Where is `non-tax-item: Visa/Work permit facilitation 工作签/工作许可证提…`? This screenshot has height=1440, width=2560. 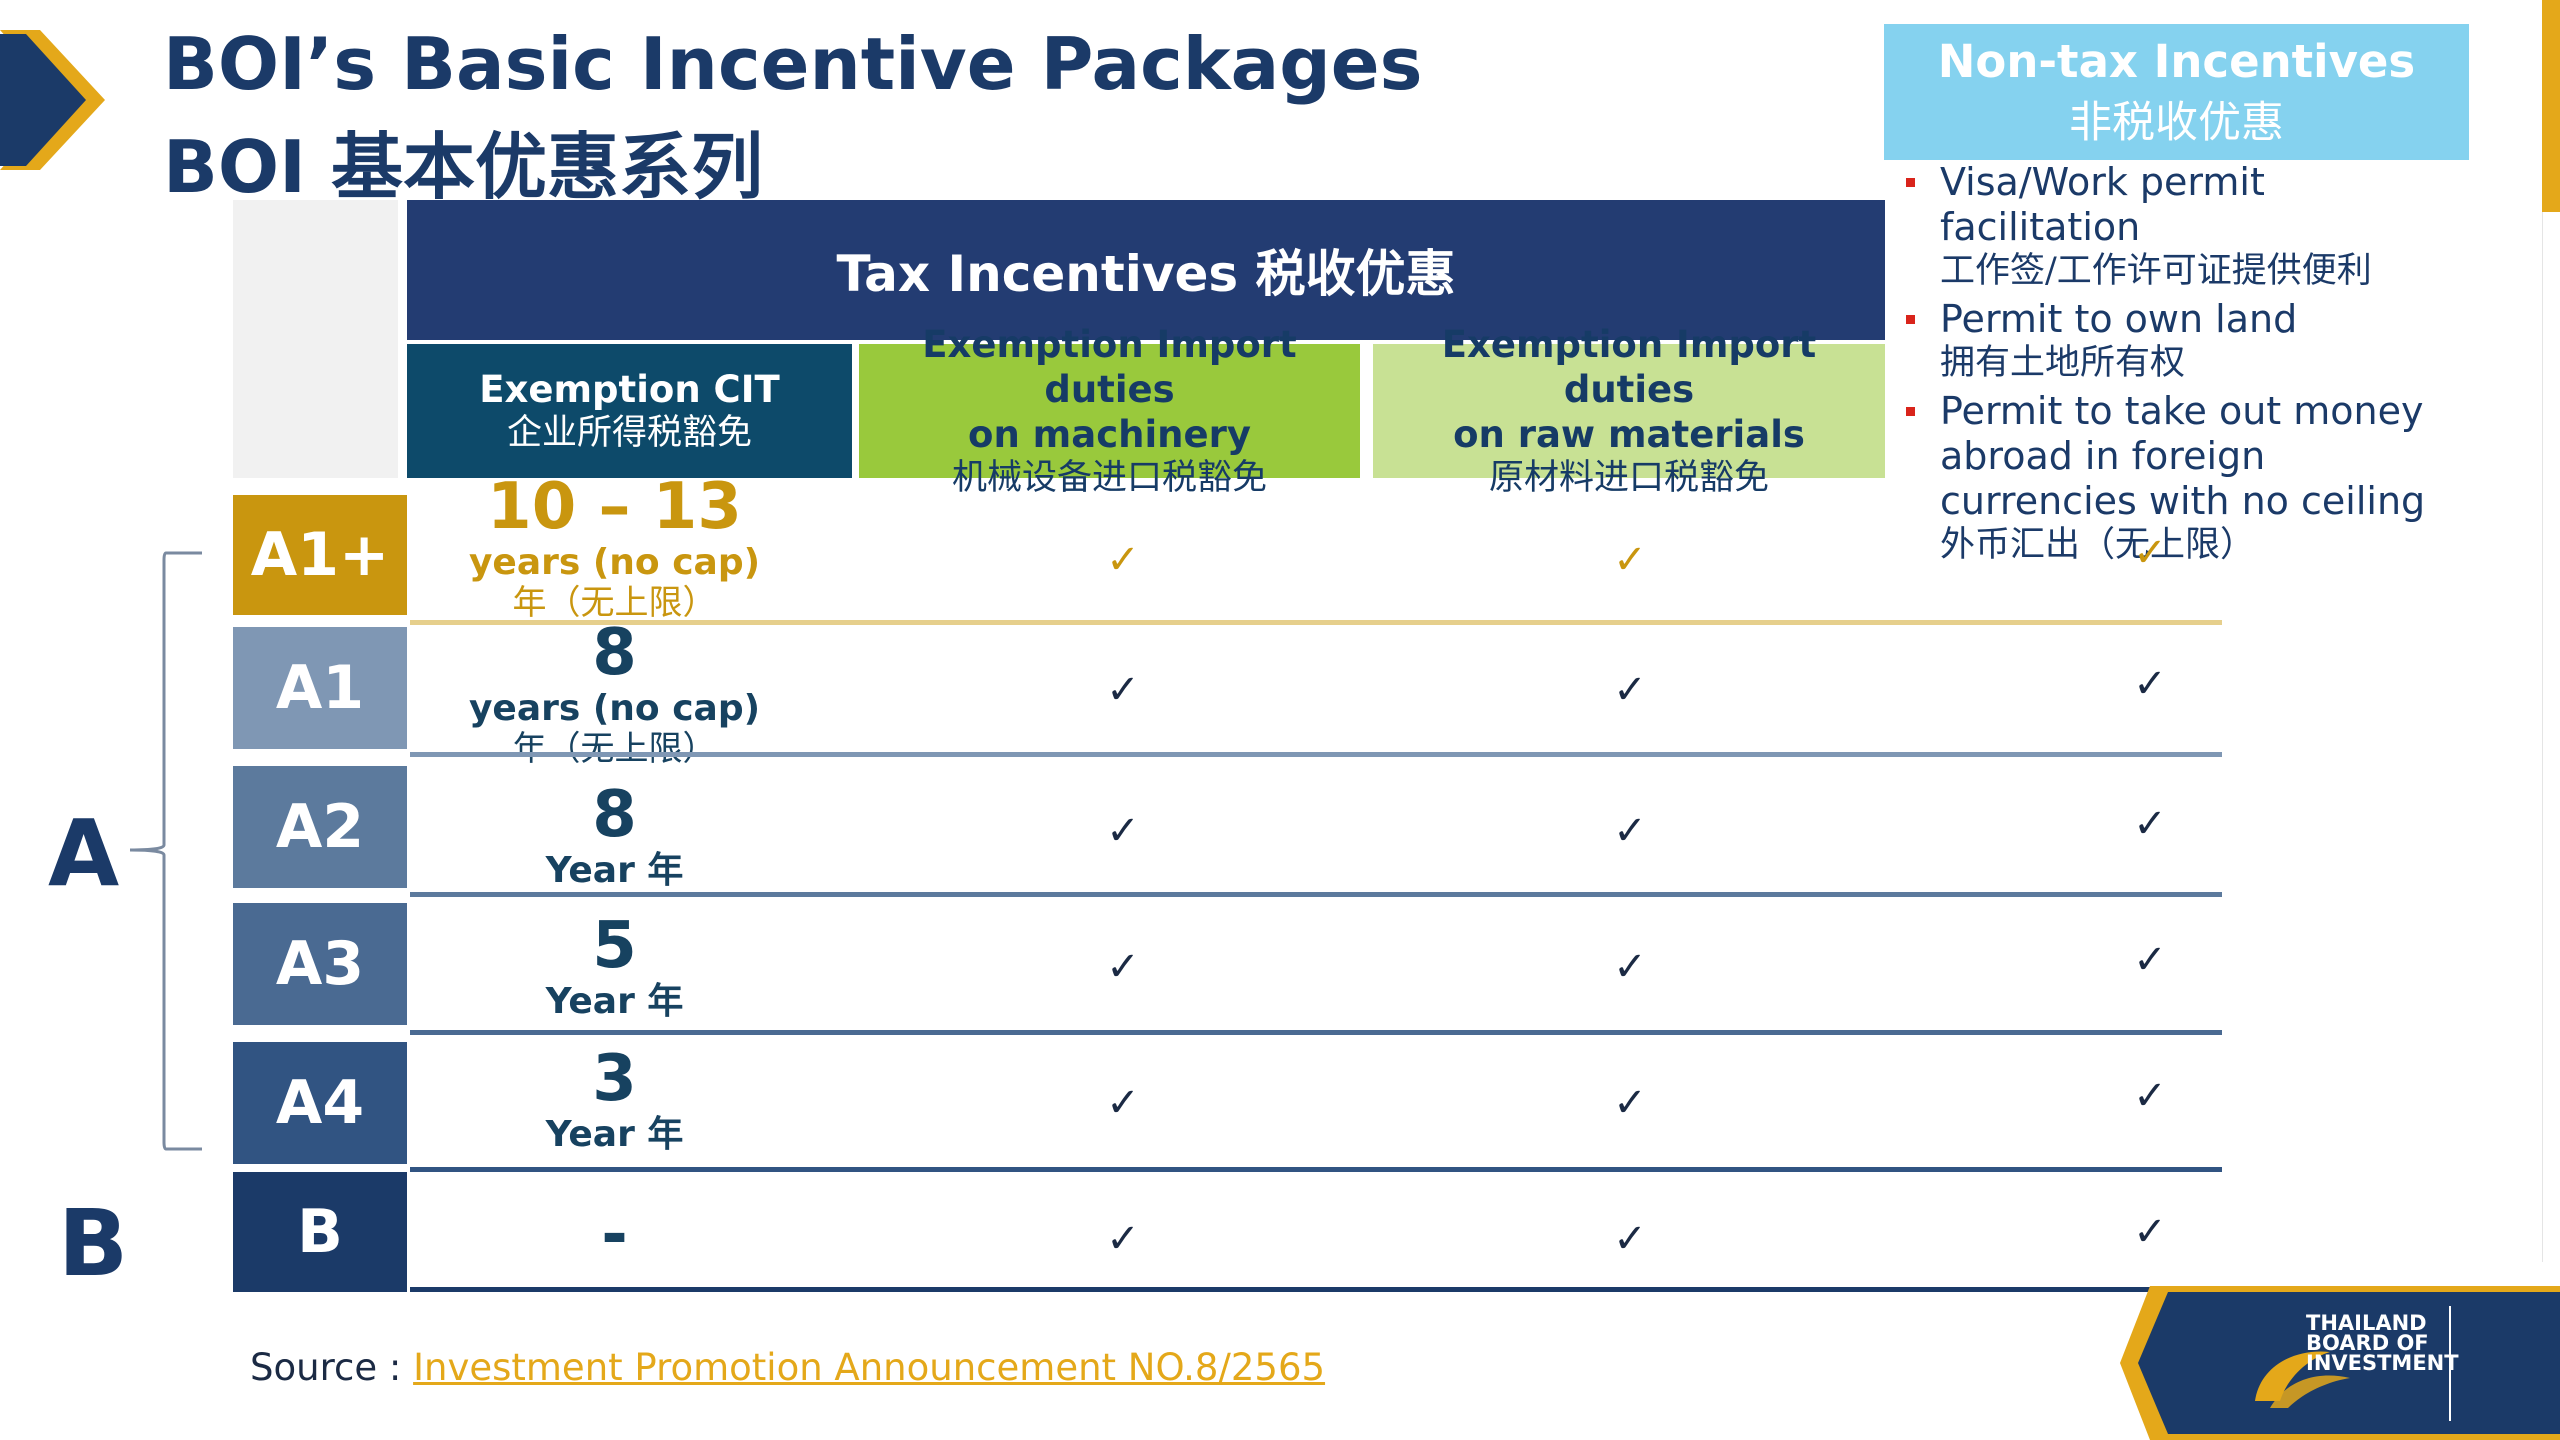 non-tax-item: Visa/Work permit facilitation 工作签/工作许可证提… is located at coordinates (2172, 226).